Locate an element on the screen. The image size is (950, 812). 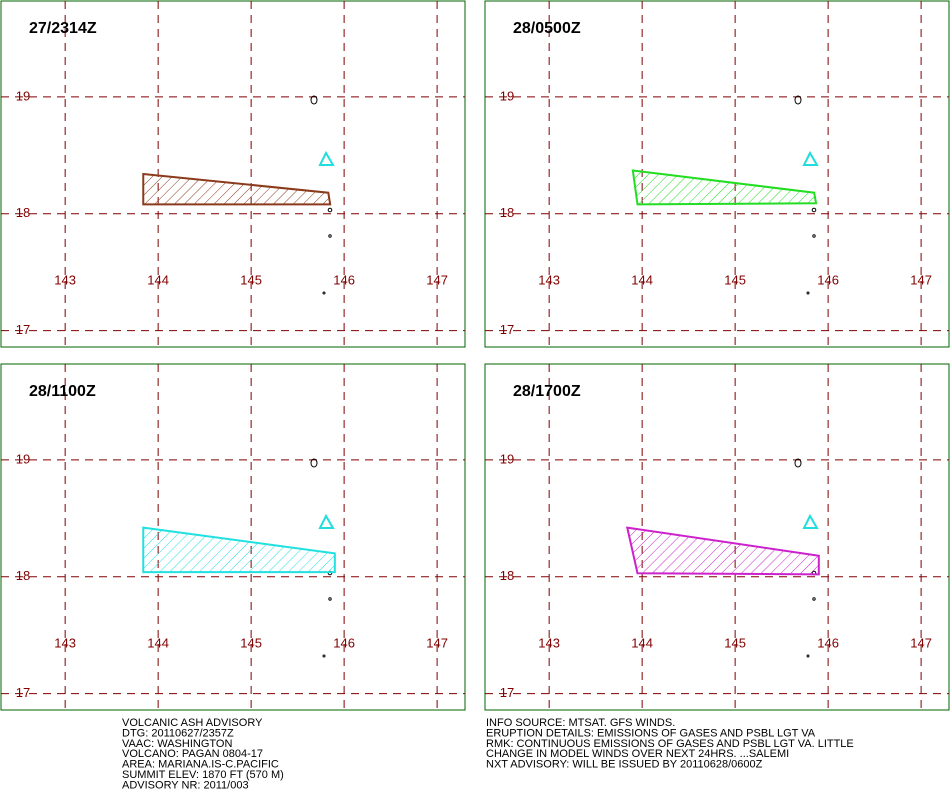
advisory-line: ADVISORY NR: 2011/003 is located at coordinates (185, 785).